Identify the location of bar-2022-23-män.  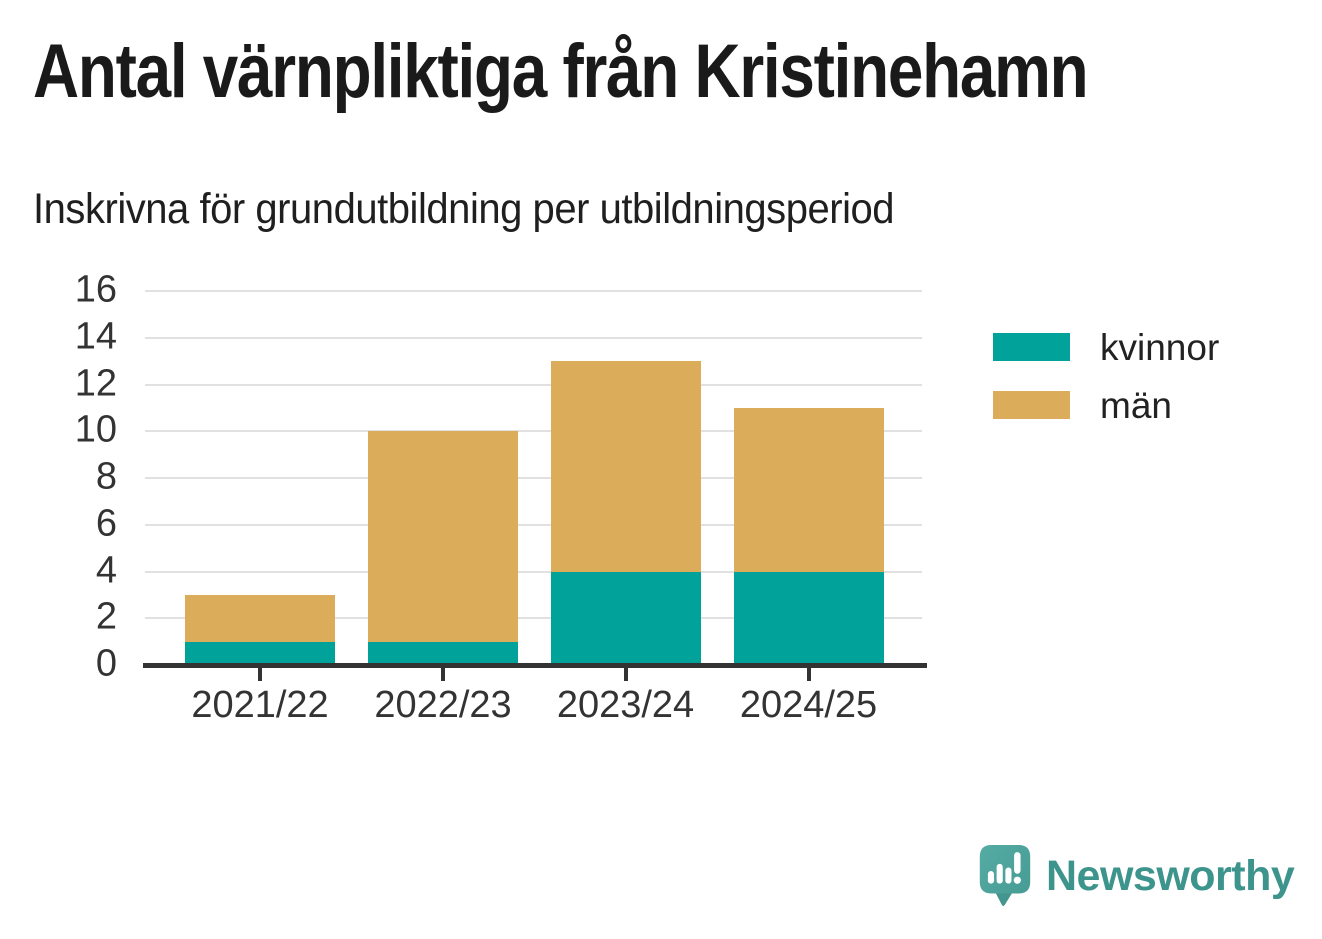
(443, 536).